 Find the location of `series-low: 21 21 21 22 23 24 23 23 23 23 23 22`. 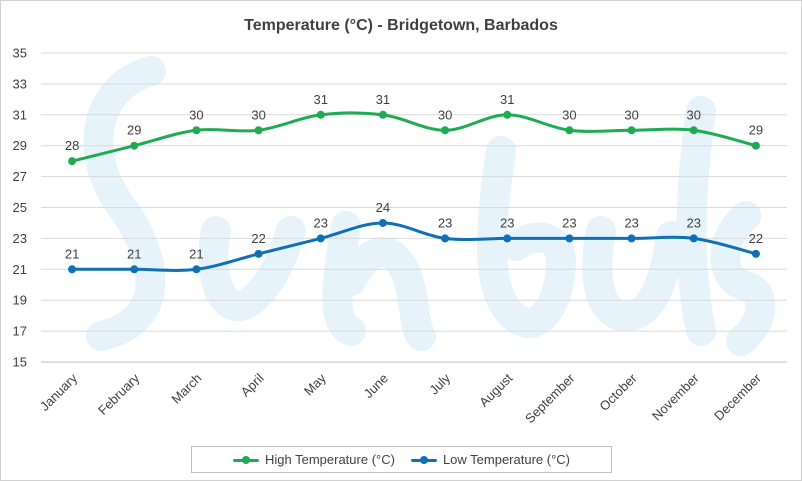

series-low: 21 21 21 22 23 24 23 23 23 23 23 22 is located at coordinates (414, 237).